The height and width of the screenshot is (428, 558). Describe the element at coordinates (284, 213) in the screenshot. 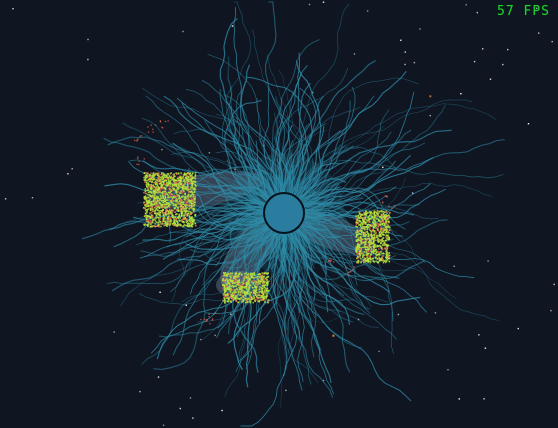

I see `central-core-circle` at that location.